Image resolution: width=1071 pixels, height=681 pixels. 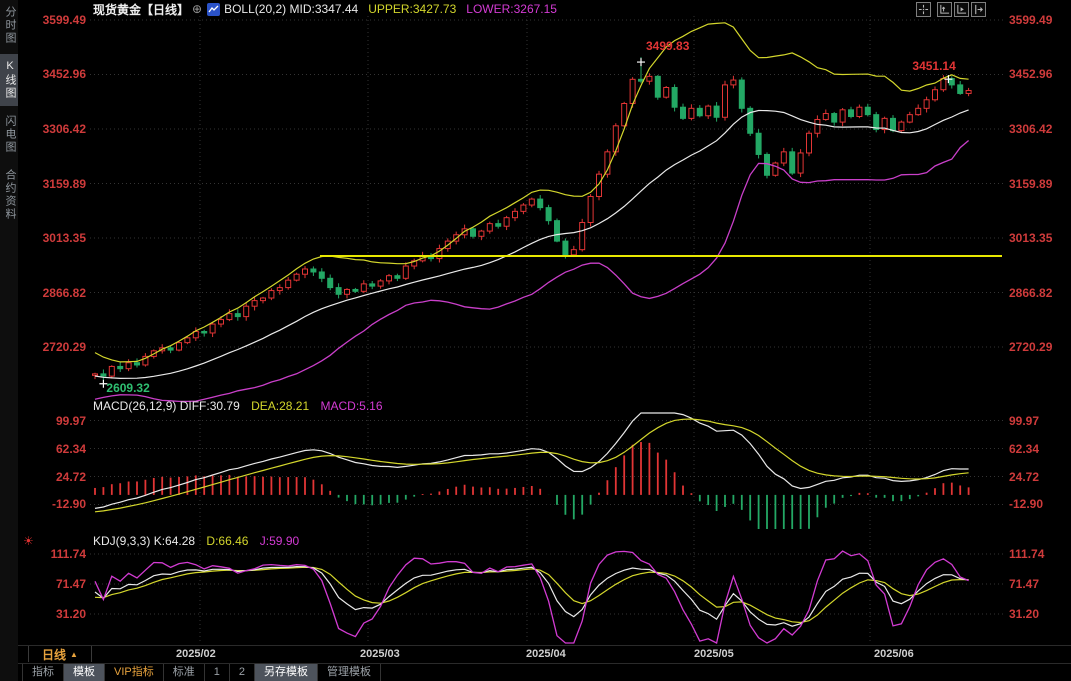 I want to click on chart-toolbar-icons, so click(x=951, y=9).